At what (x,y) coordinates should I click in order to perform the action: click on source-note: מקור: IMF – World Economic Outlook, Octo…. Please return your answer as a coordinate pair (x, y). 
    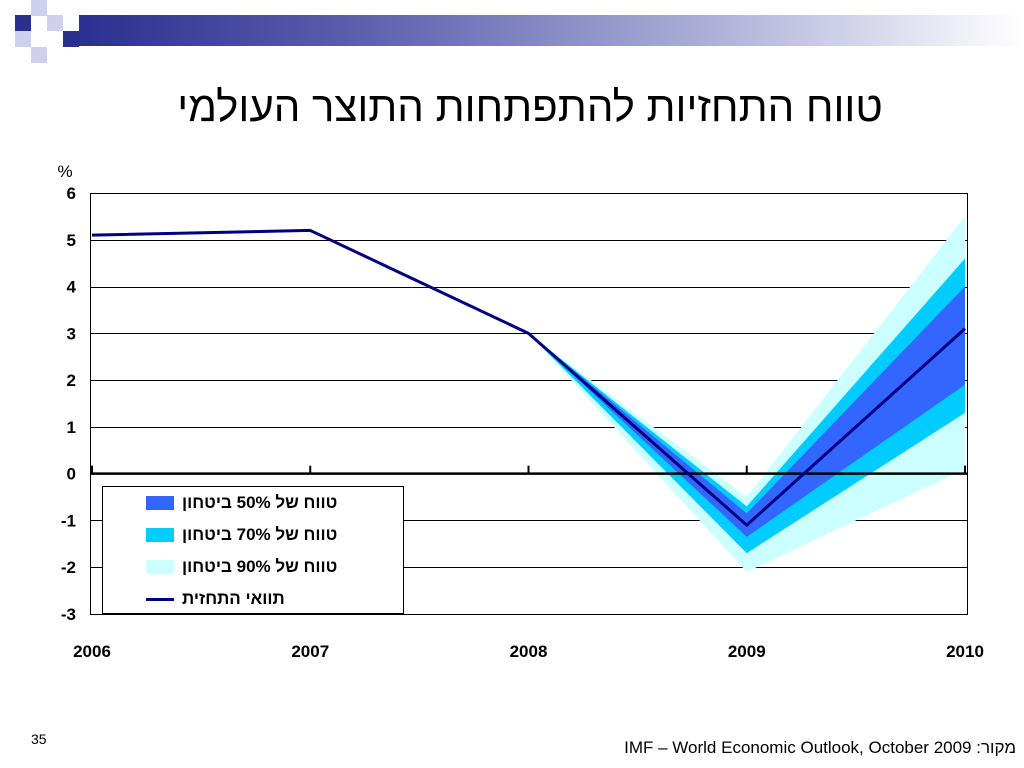
    Looking at the image, I should click on (820, 747).